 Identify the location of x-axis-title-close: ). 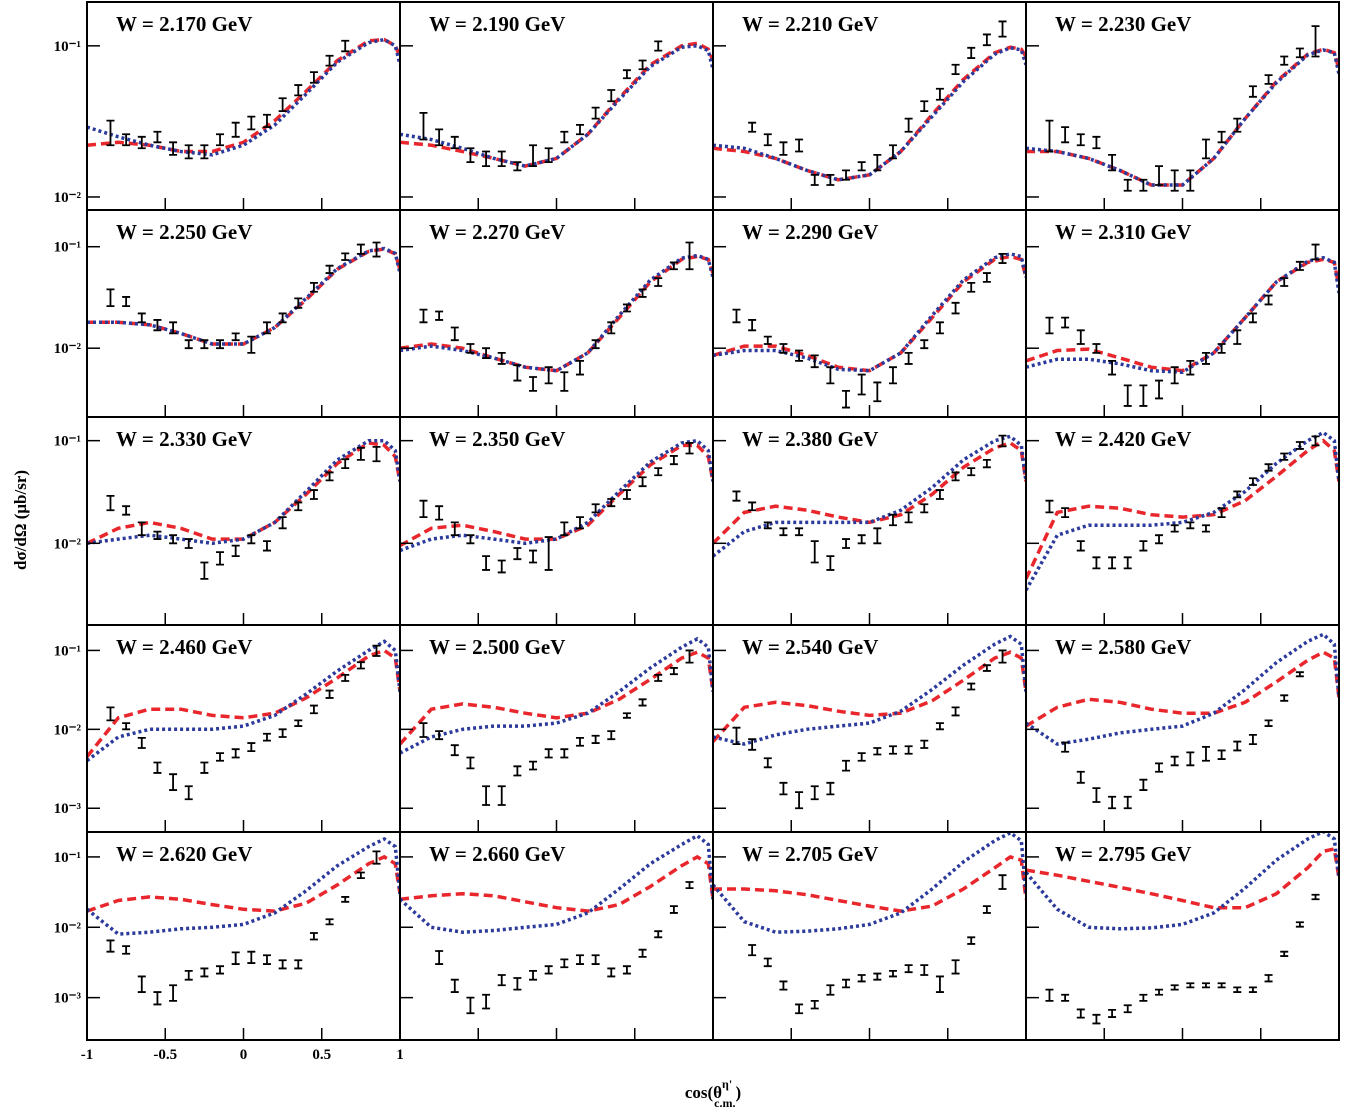
(739, 1092).